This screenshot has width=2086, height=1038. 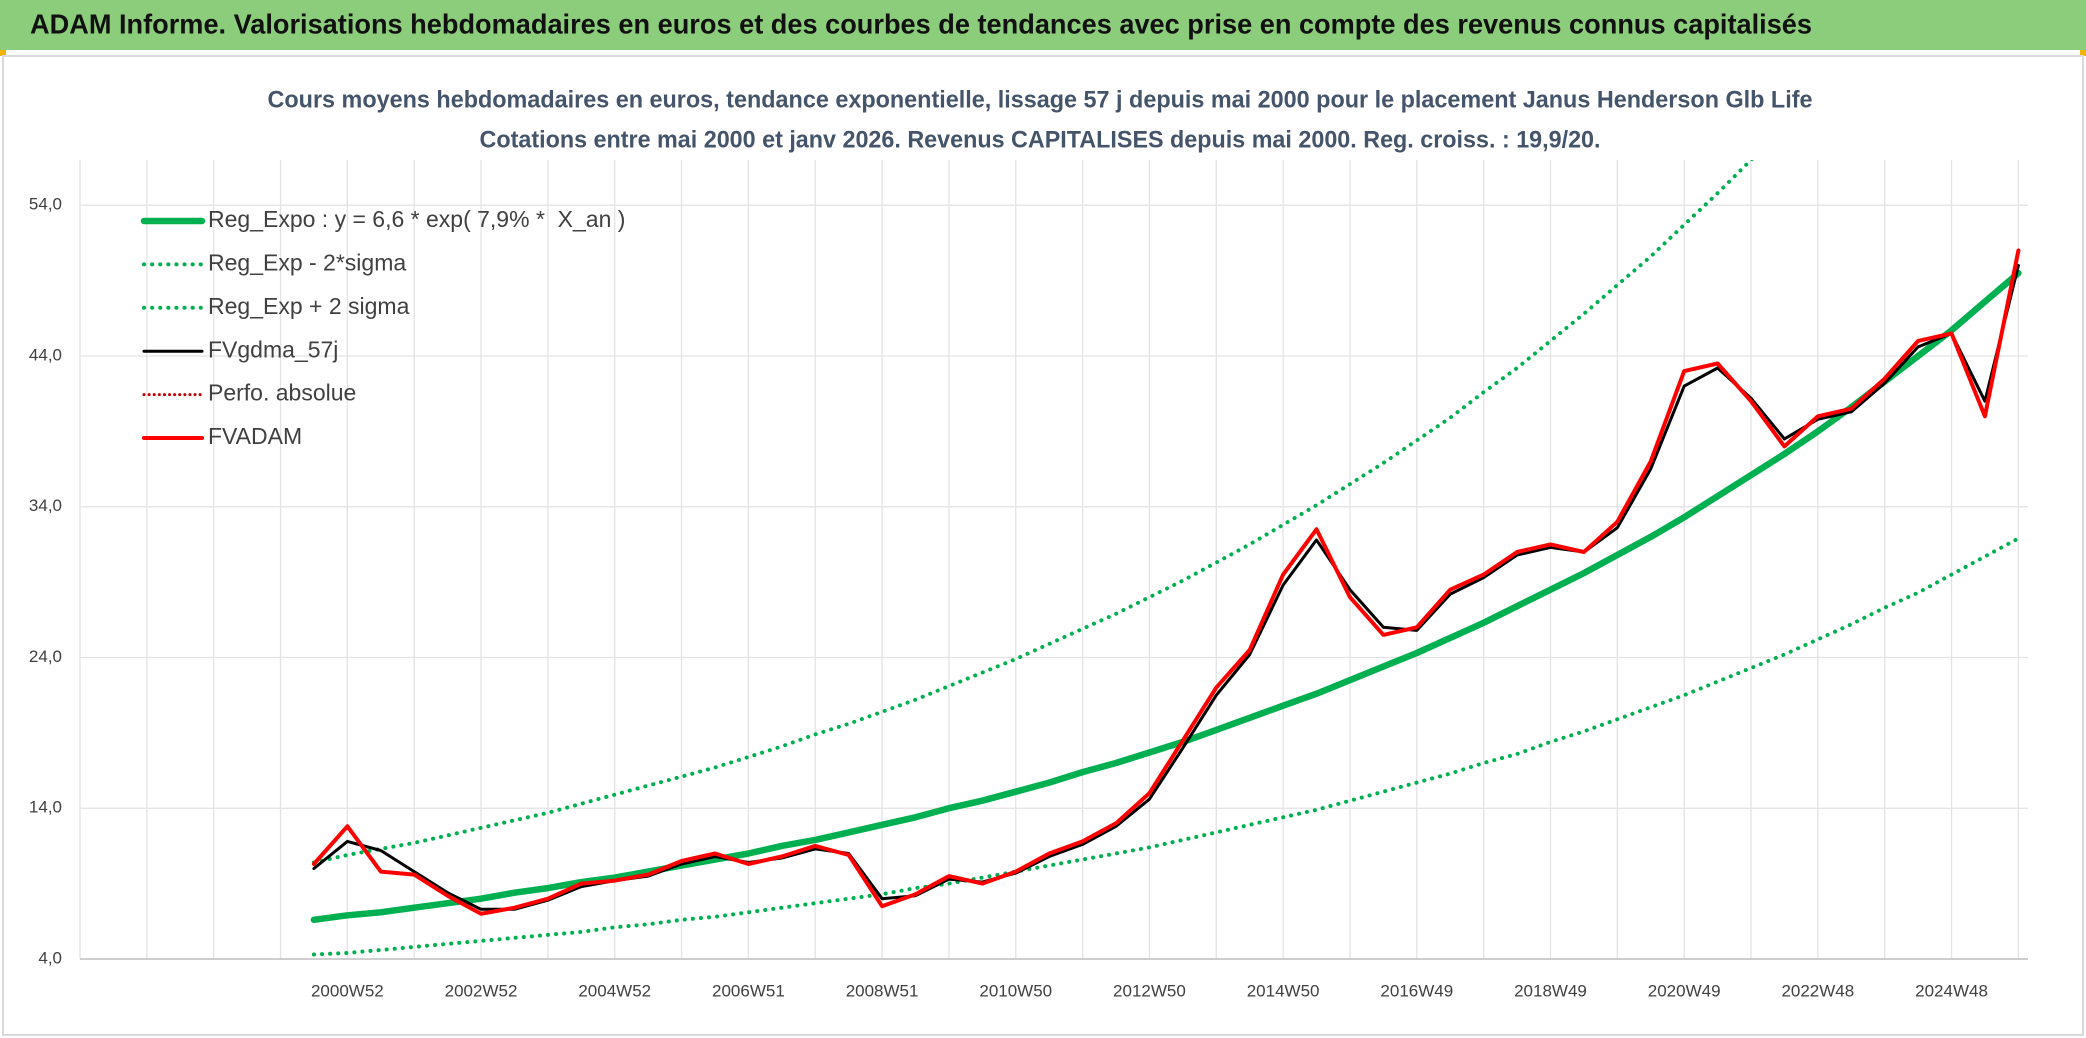 What do you see at coordinates (882, 990) in the screenshot?
I see `x-tick-label: 2008W51` at bounding box center [882, 990].